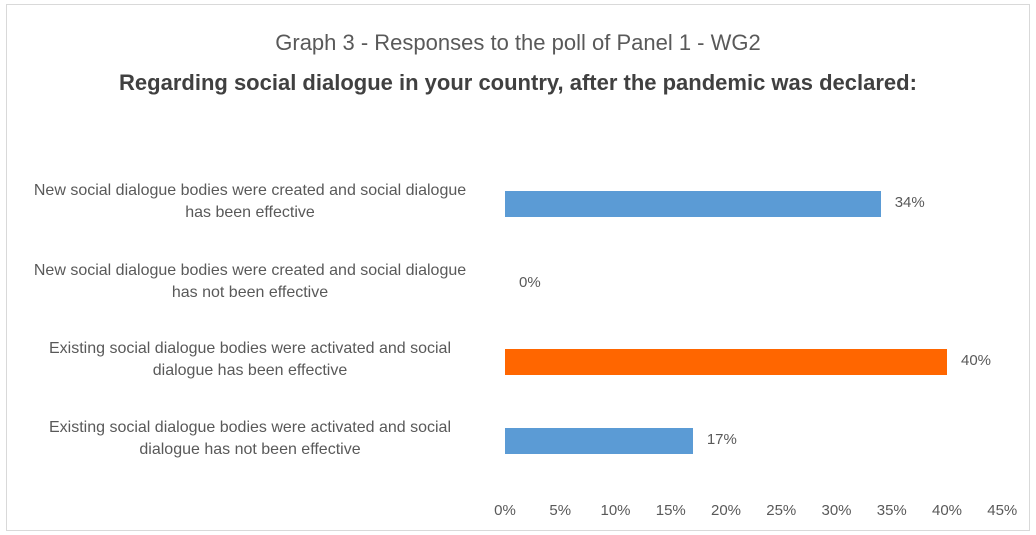  I want to click on data-label: 17%, so click(721, 439).